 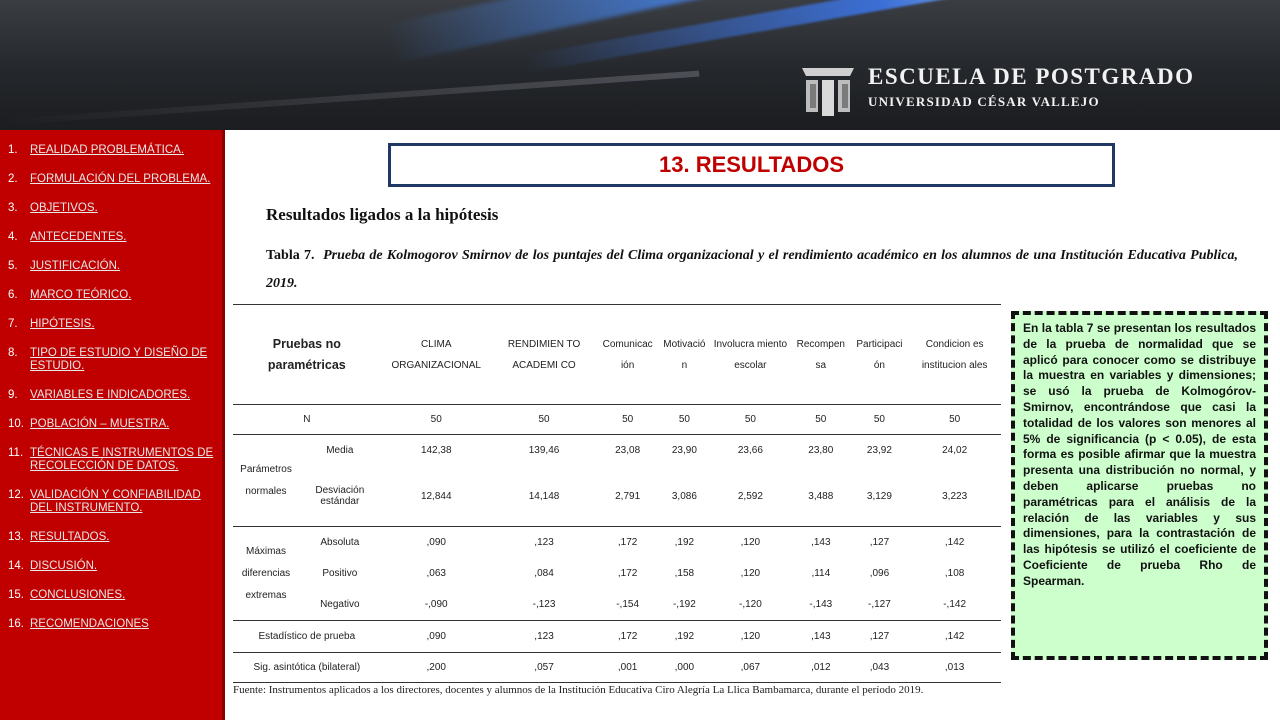 I want to click on sidebar-item: 2. FORMULACIÓN DEL PROBLEMA., so click(x=112, y=179).